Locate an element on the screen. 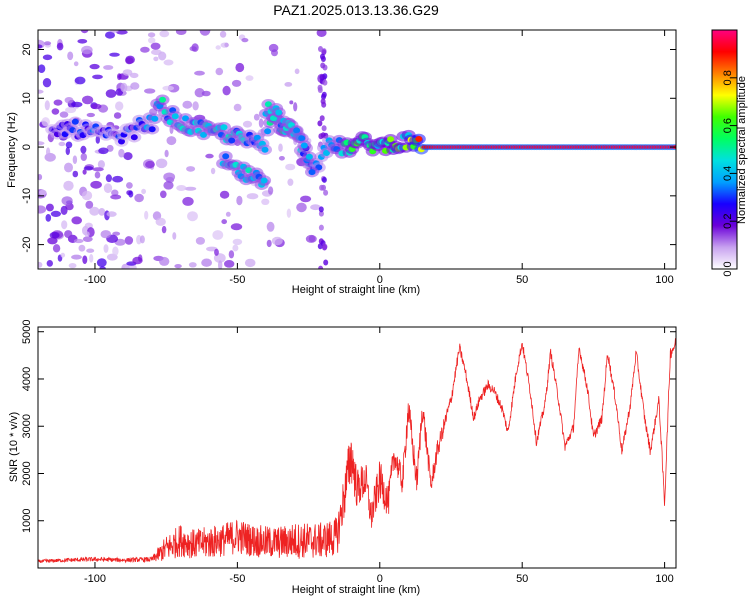 This screenshot has height=600, width=750. colorbar-tick-label: 0.8 is located at coordinates (728, 77).